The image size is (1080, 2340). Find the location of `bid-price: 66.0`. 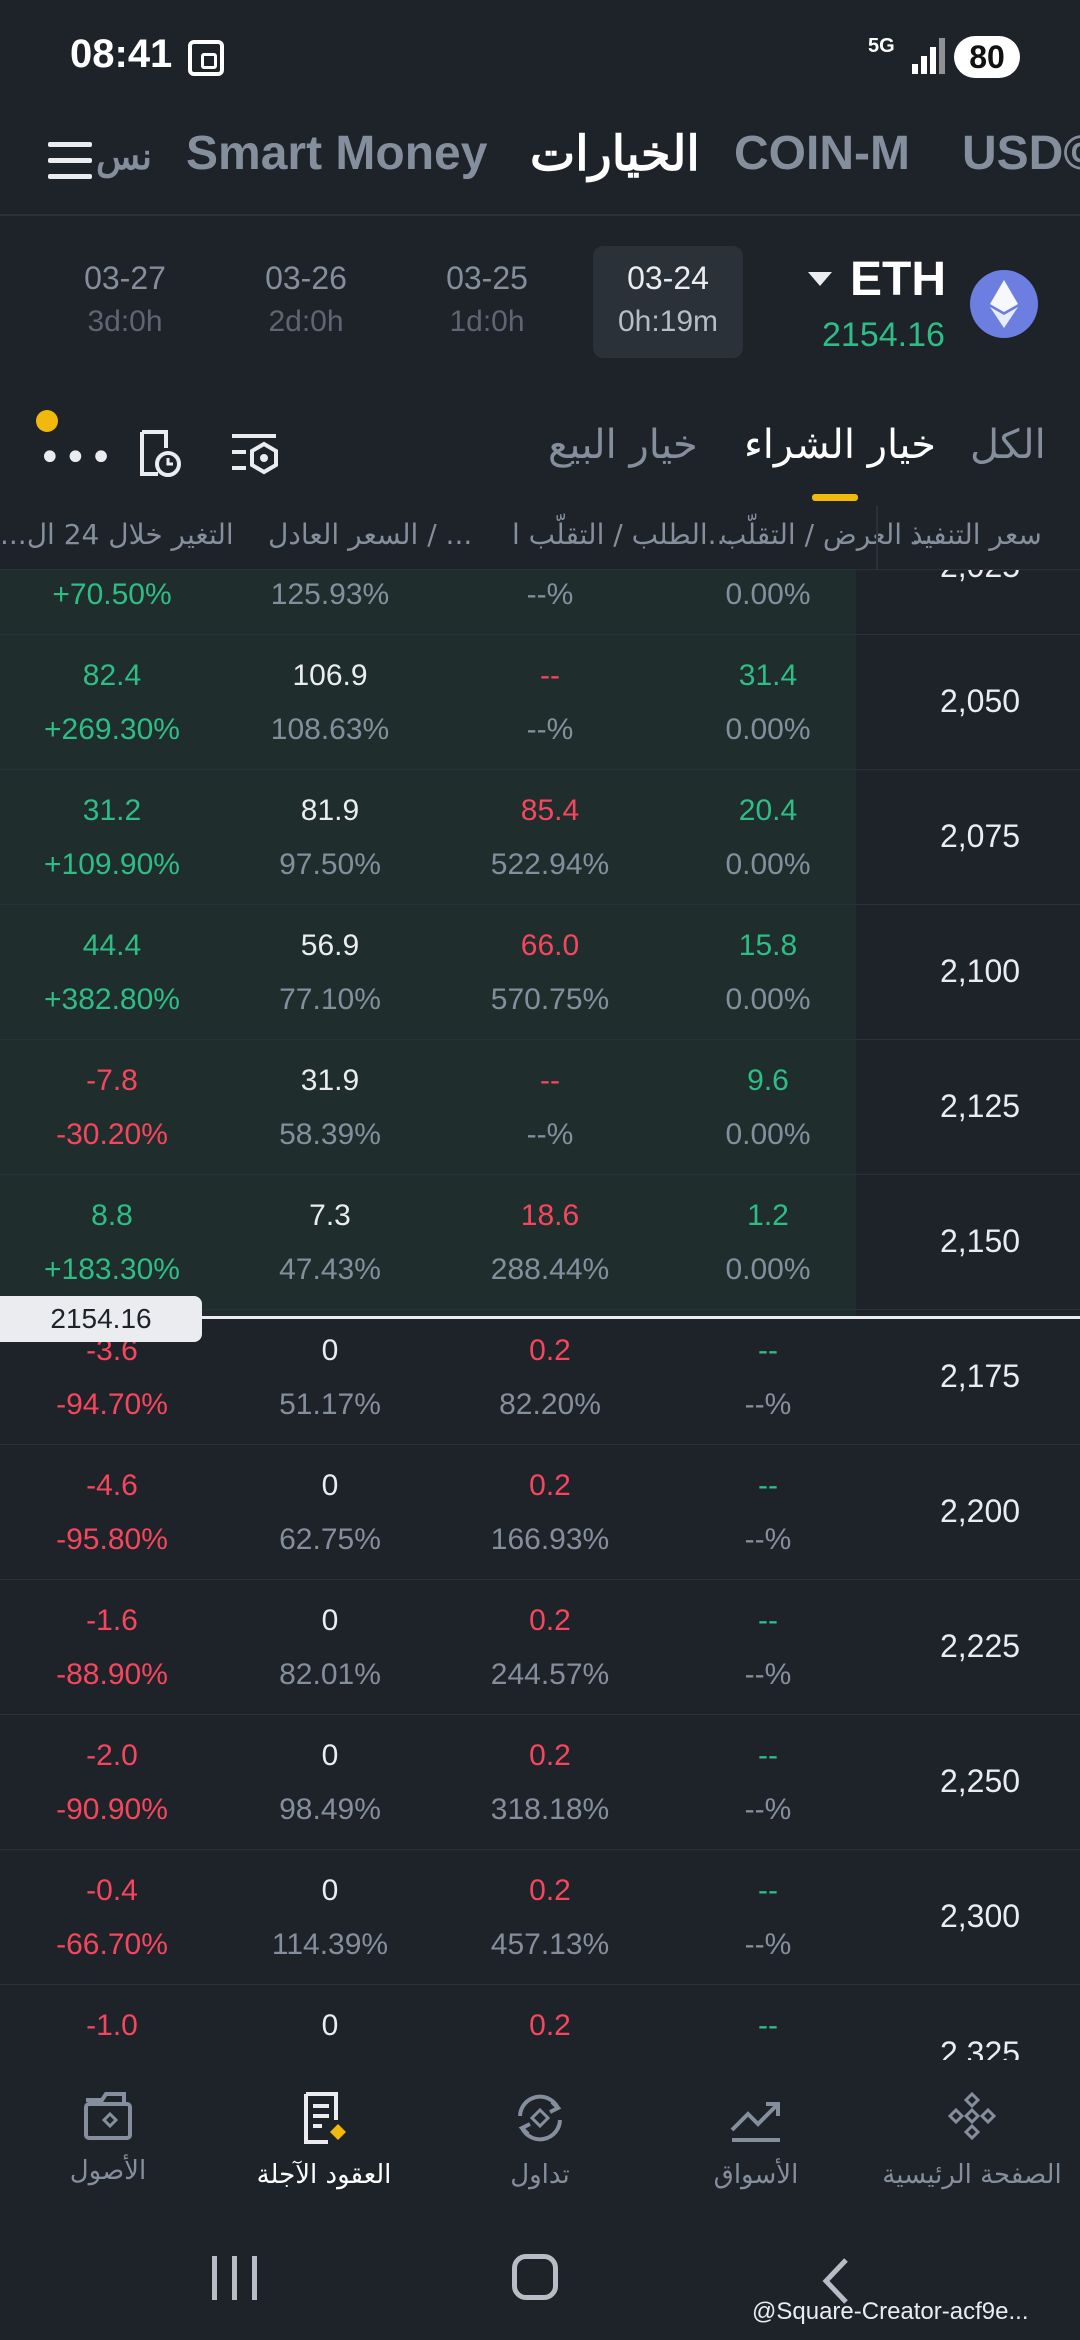

bid-price: 66.0 is located at coordinates (550, 945).